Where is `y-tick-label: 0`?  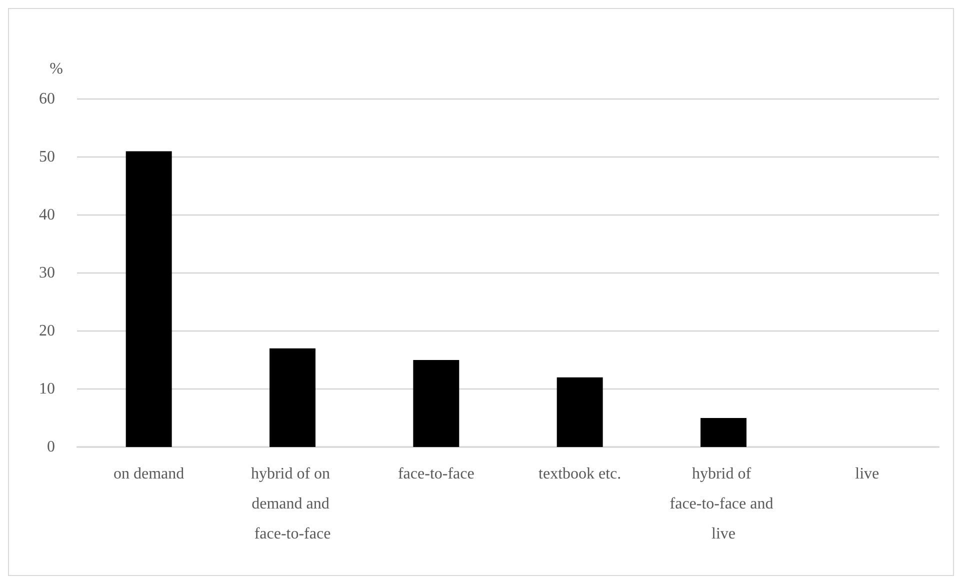 y-tick-label: 0 is located at coordinates (51, 447).